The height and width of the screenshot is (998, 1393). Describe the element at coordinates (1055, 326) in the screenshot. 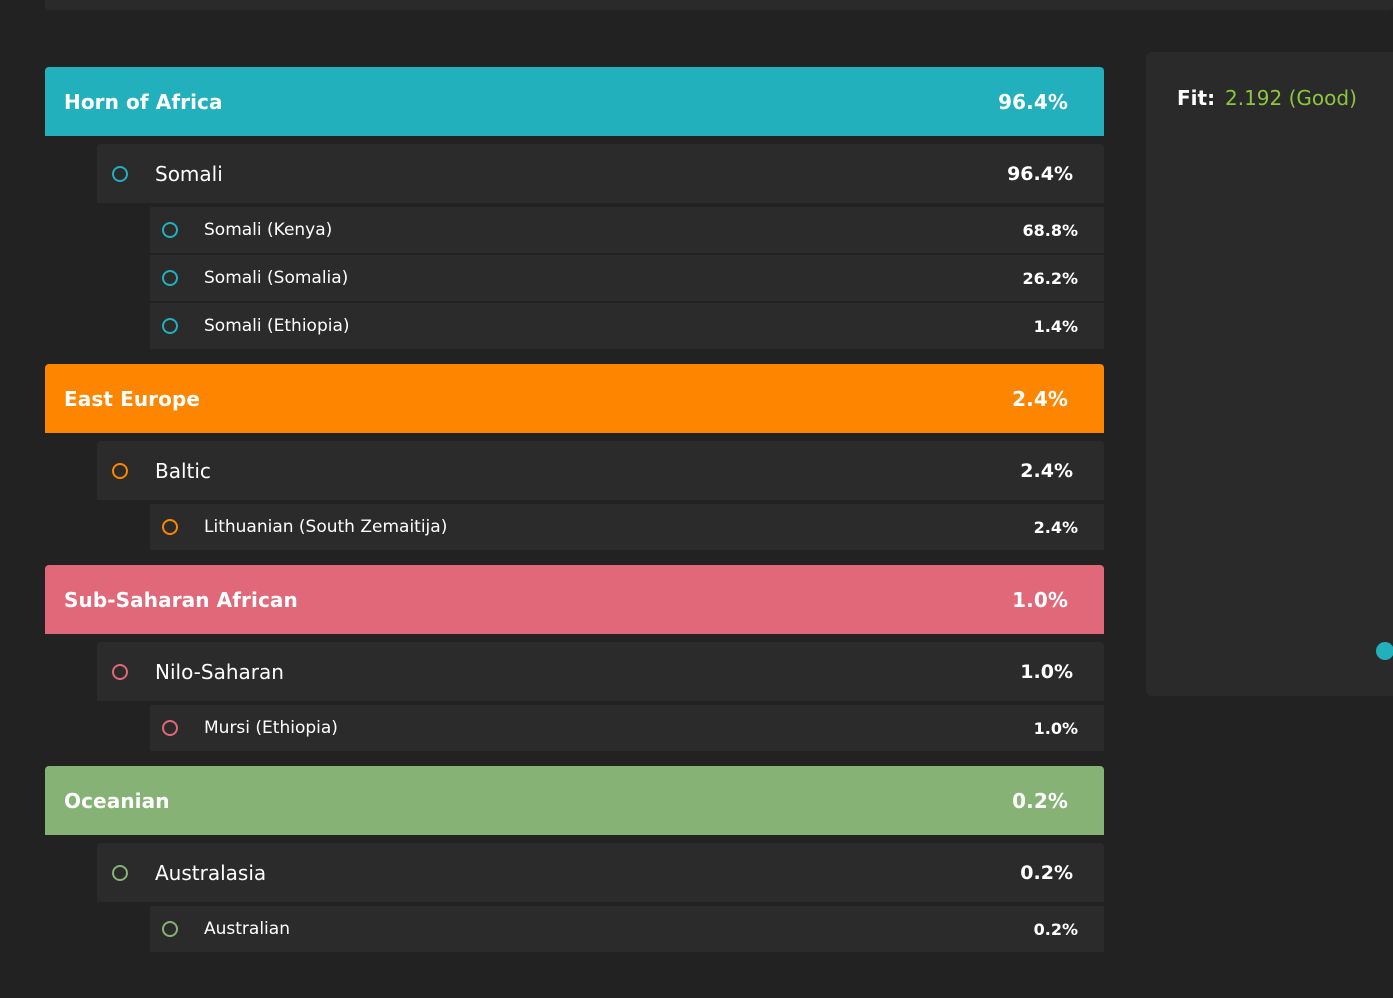

I see `subpopulation-percent: 1.4%` at that location.